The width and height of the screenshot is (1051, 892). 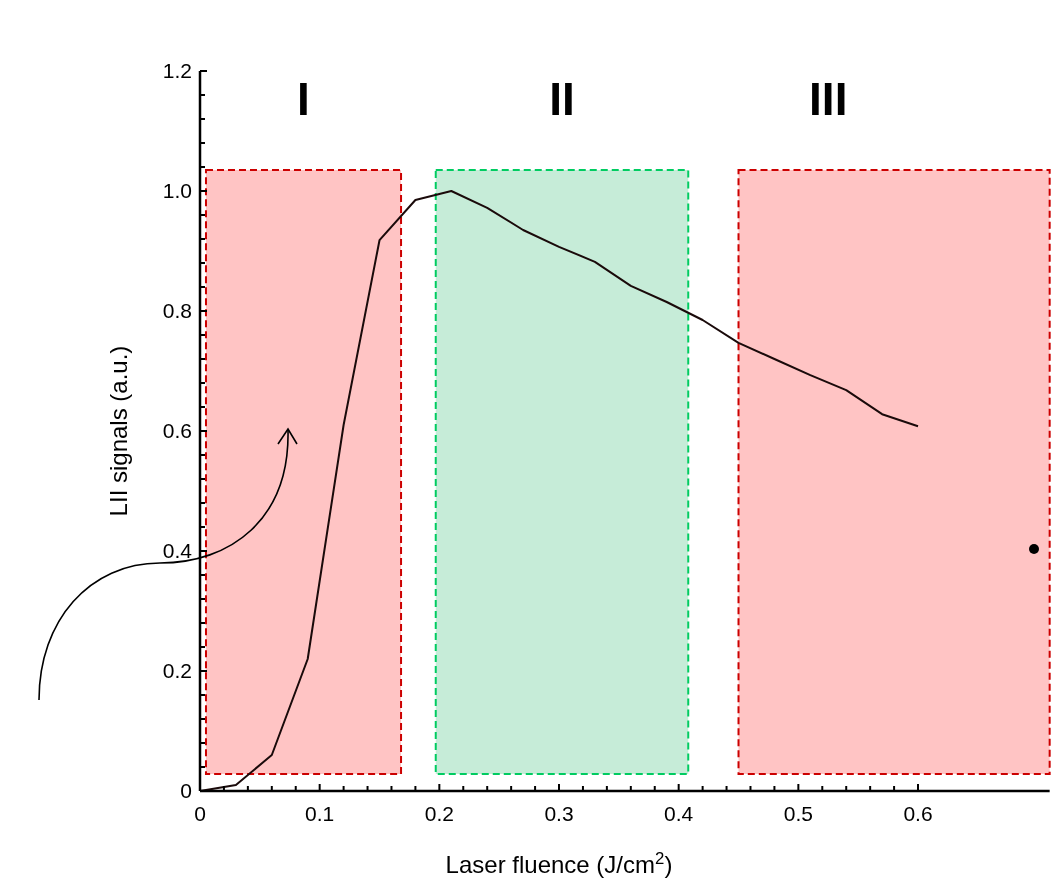 I want to click on band-label: I, so click(x=303, y=99).